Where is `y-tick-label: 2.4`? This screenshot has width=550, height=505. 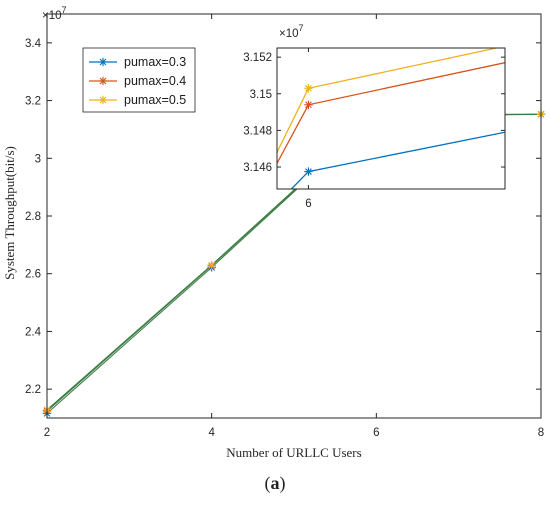 y-tick-label: 2.4 is located at coordinates (33, 332).